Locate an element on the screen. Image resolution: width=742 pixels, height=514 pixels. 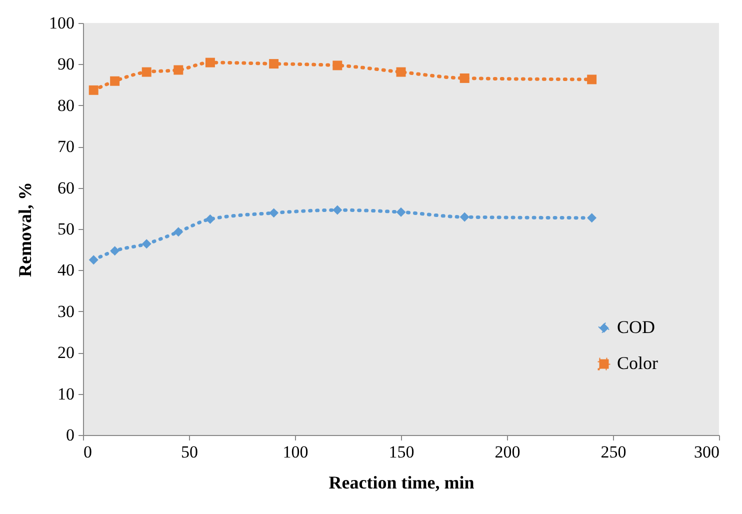
x-tick-label: 50 is located at coordinates (189, 452).